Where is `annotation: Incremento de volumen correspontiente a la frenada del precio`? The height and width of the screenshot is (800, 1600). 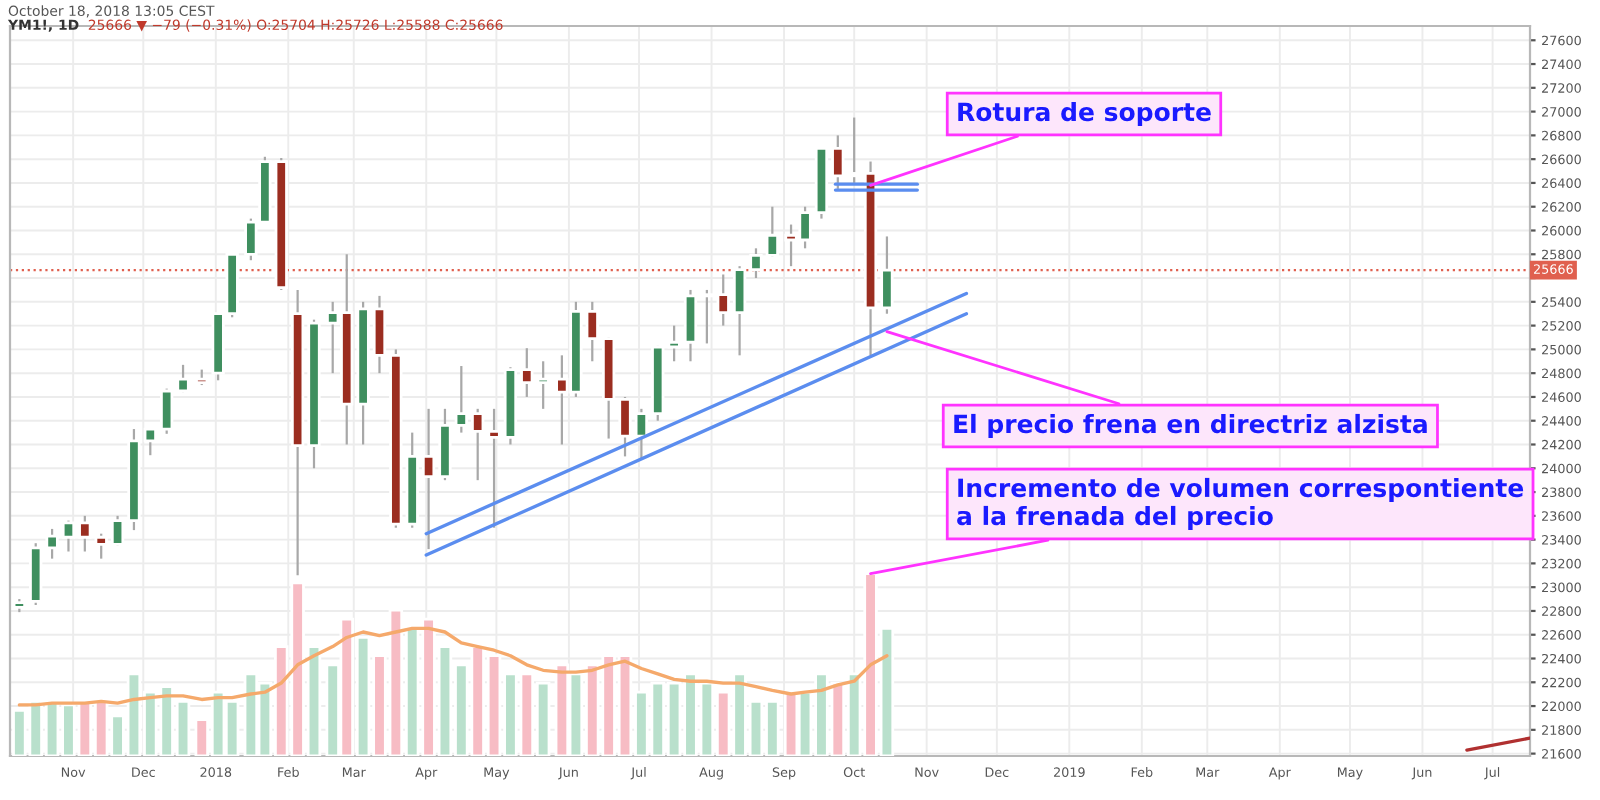
annotation: Incremento de volumen correspontiente a la frenada del precio is located at coordinates (1240, 504).